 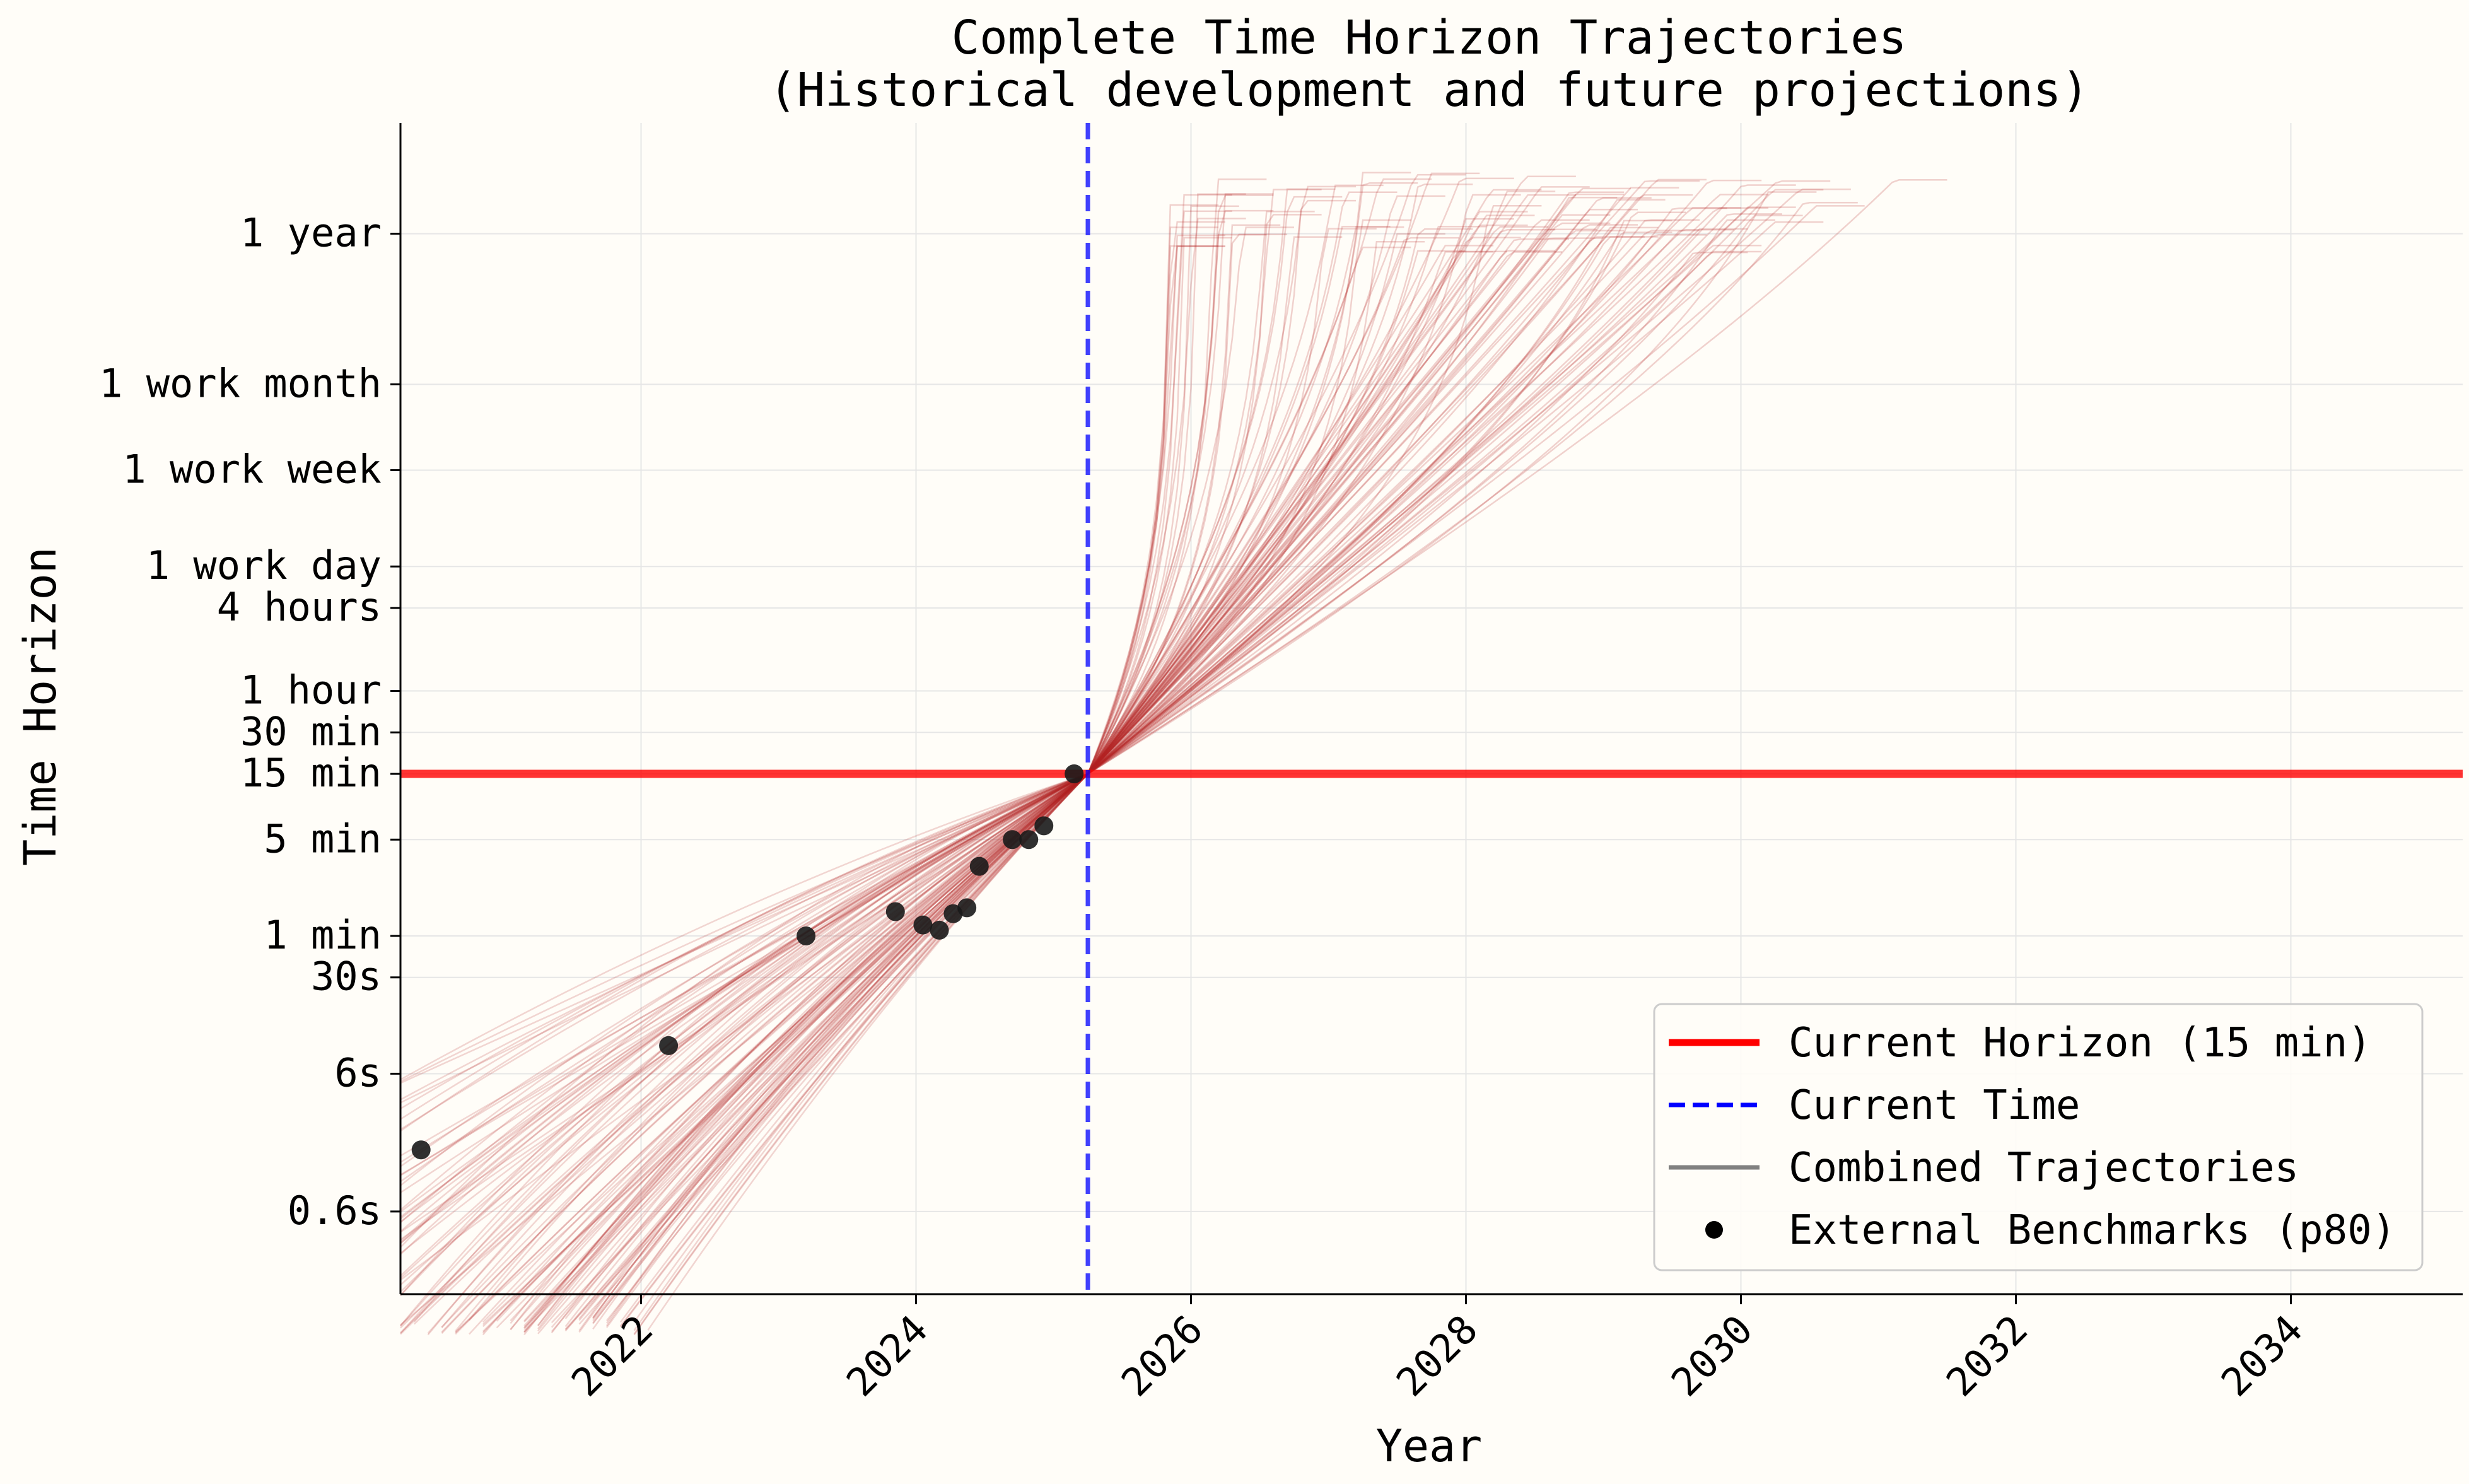 What do you see at coordinates (323, 935) in the screenshot?
I see `y-tick-label: 1 min` at bounding box center [323, 935].